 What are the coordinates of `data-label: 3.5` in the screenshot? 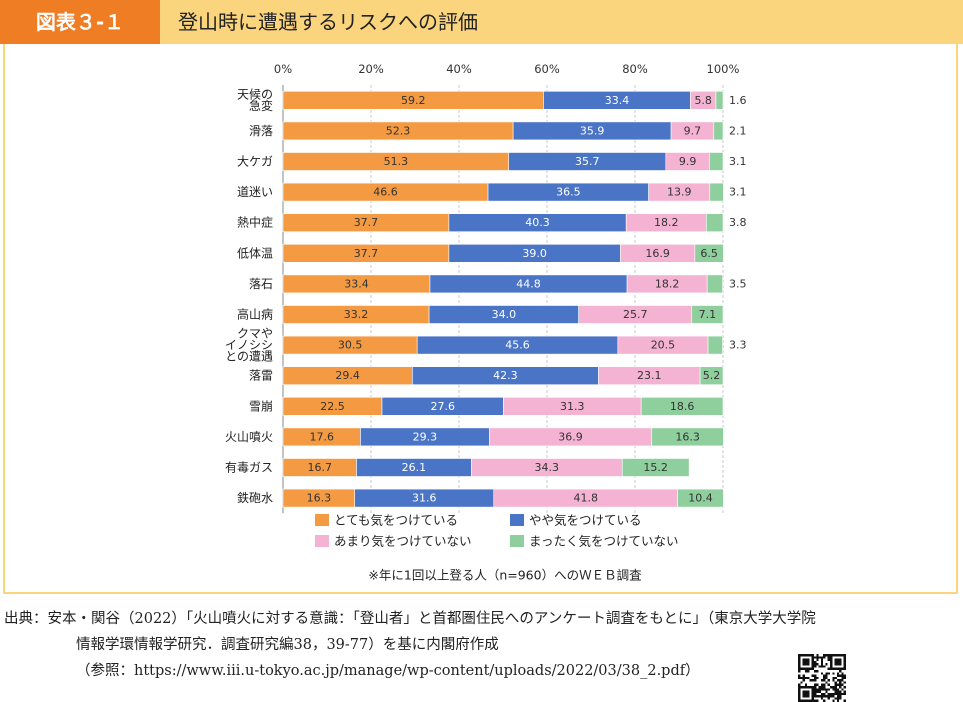 It's located at (738, 283).